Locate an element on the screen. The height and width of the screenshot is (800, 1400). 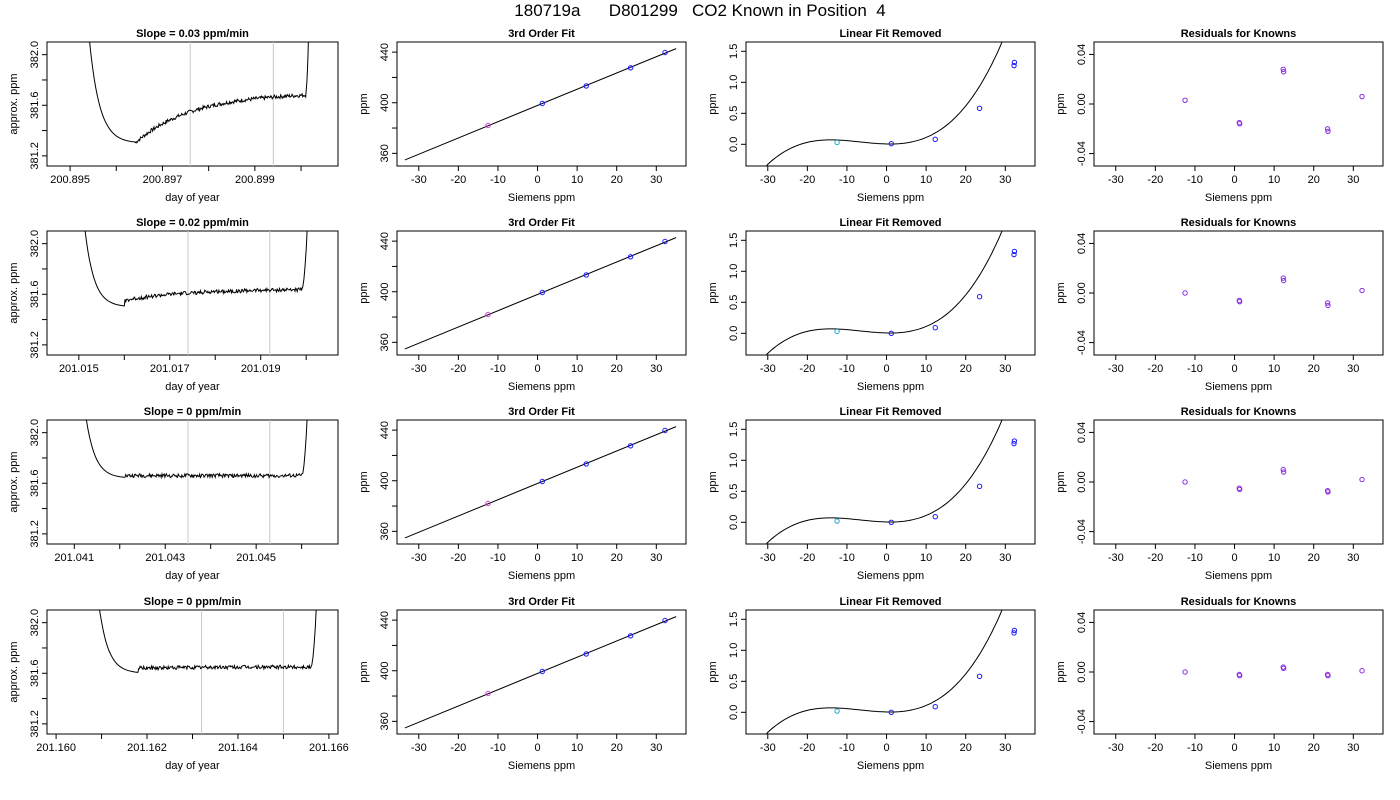
plot-title: Slope = 0.03 ppm/min is located at coordinates (192, 34).